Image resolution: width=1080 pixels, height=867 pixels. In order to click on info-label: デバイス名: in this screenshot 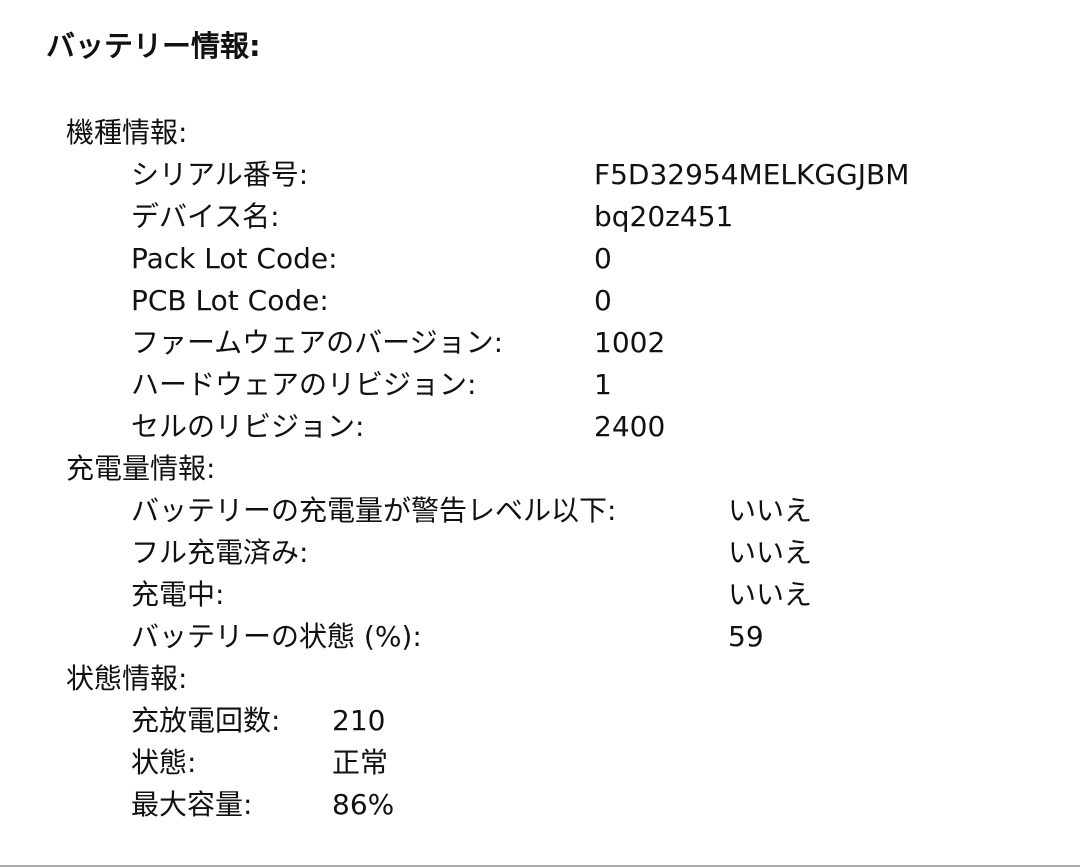, I will do `click(205, 216)`.